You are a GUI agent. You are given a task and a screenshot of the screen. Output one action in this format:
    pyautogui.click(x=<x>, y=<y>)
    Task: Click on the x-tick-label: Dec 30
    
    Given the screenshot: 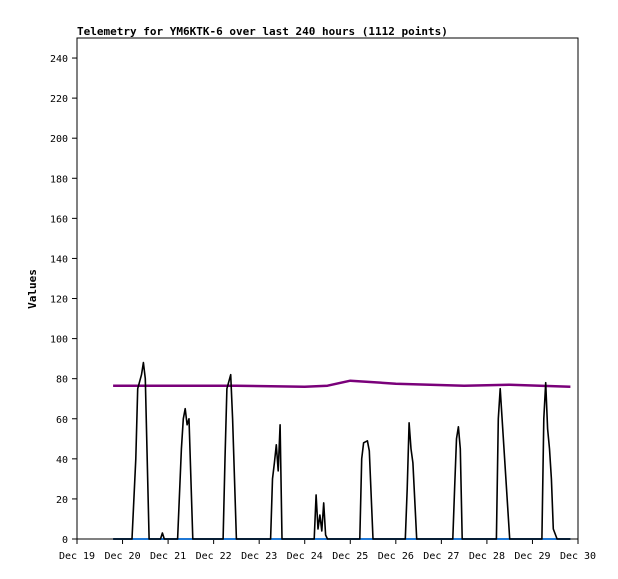 What is the action you would take?
    pyautogui.click(x=578, y=556)
    